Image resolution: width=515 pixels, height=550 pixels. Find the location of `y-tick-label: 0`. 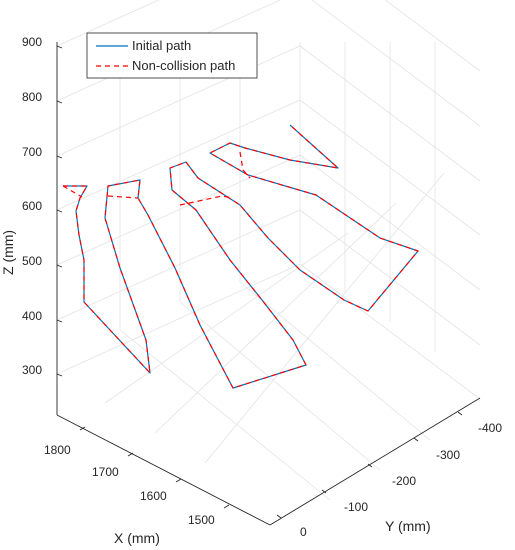

y-tick-label: 0 is located at coordinates (303, 532).